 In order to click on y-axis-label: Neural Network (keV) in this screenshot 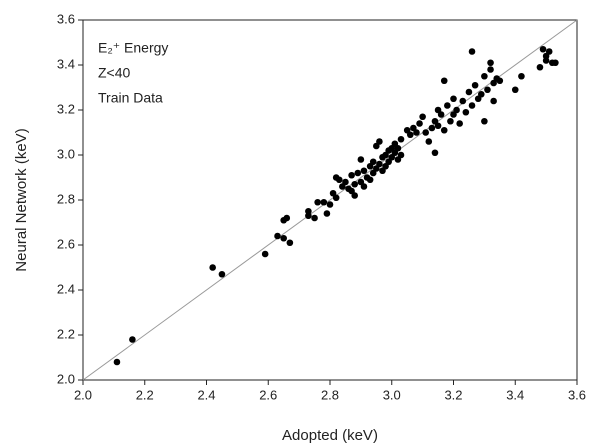, I will do `click(21, 199)`.